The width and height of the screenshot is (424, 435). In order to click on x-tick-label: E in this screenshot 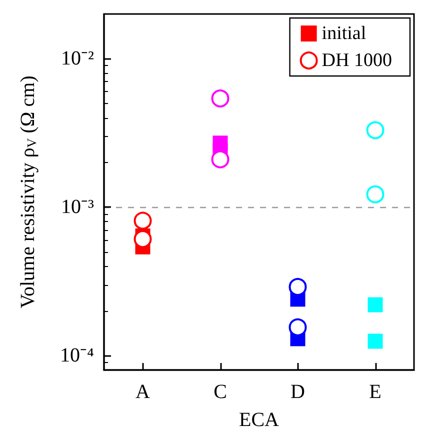, I will do `click(375, 392)`.